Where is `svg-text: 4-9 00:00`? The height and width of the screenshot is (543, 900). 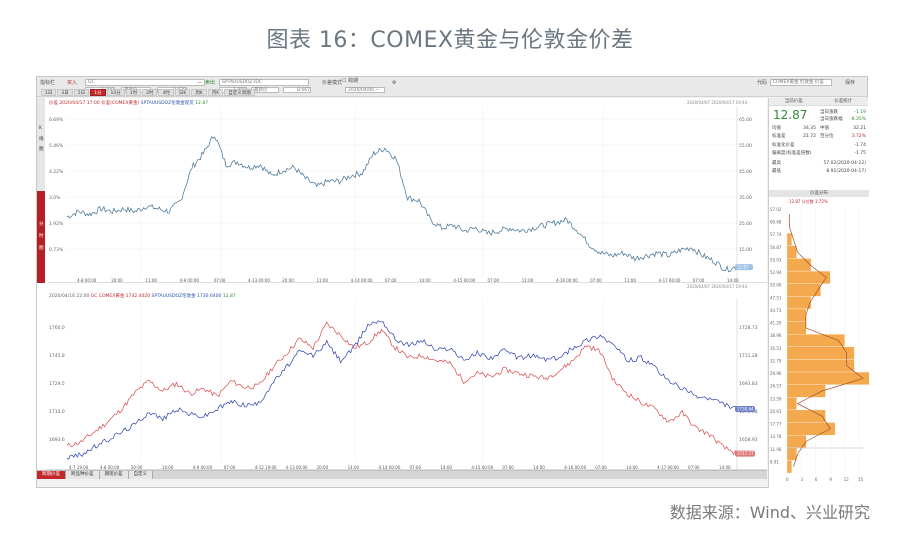 svg-text: 4-9 00:00 is located at coordinates (203, 467).